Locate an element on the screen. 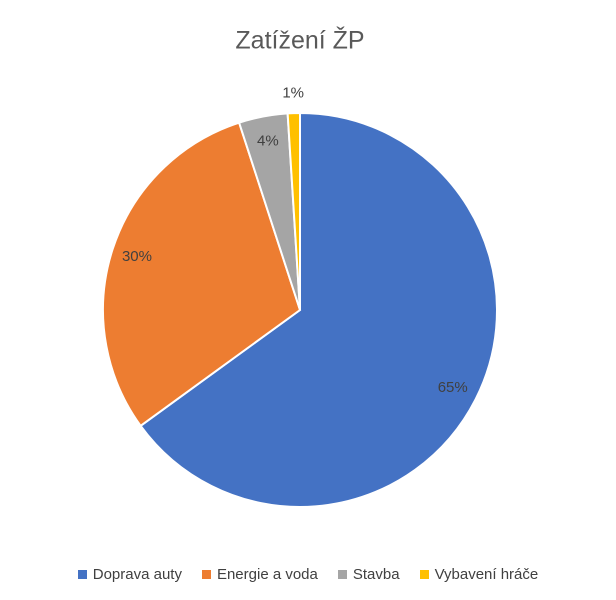  legend-label: Vybavení hráče is located at coordinates (486, 574).